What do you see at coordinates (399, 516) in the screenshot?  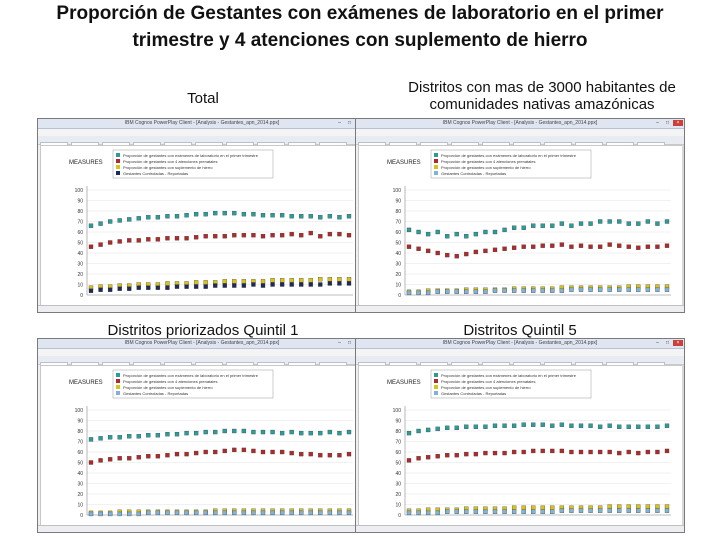 I see `y-tick-label: 0` at bounding box center [399, 516].